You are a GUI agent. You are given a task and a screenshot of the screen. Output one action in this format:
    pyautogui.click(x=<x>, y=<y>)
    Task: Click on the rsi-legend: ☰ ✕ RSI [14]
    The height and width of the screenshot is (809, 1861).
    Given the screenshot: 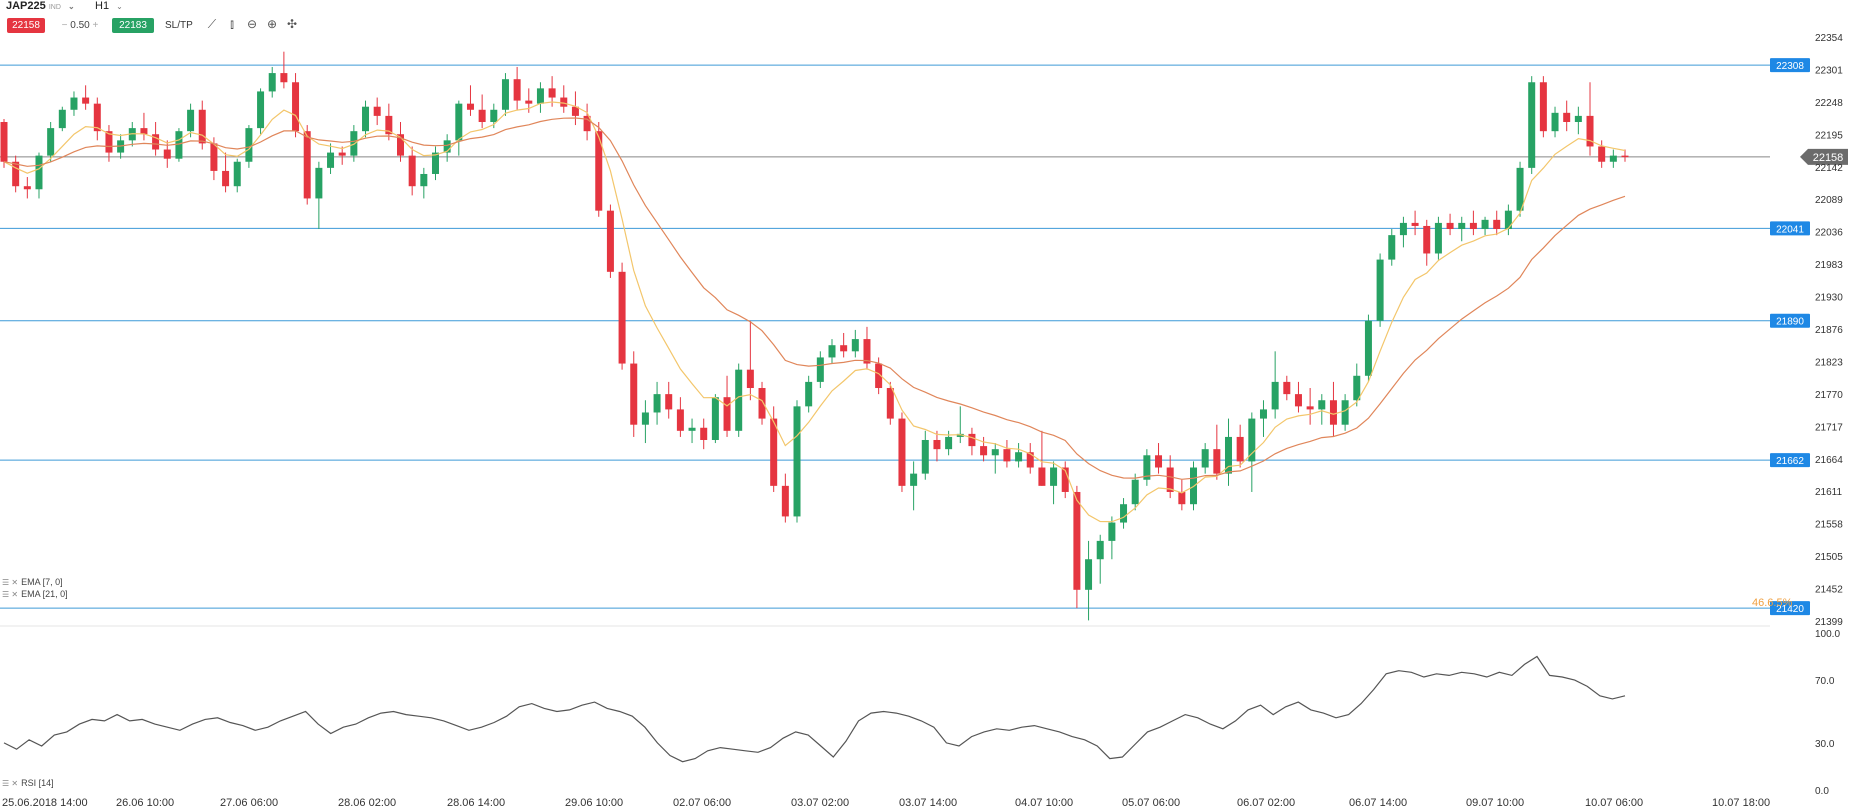 What is the action you would take?
    pyautogui.click(x=28, y=783)
    